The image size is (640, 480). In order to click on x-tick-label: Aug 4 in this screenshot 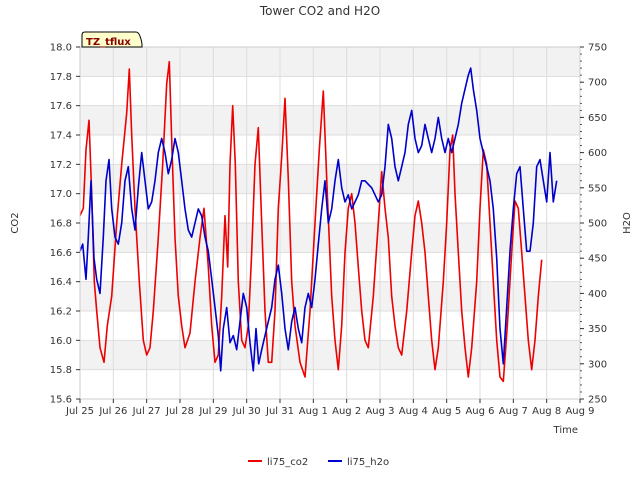, I will do `click(413, 411)`.